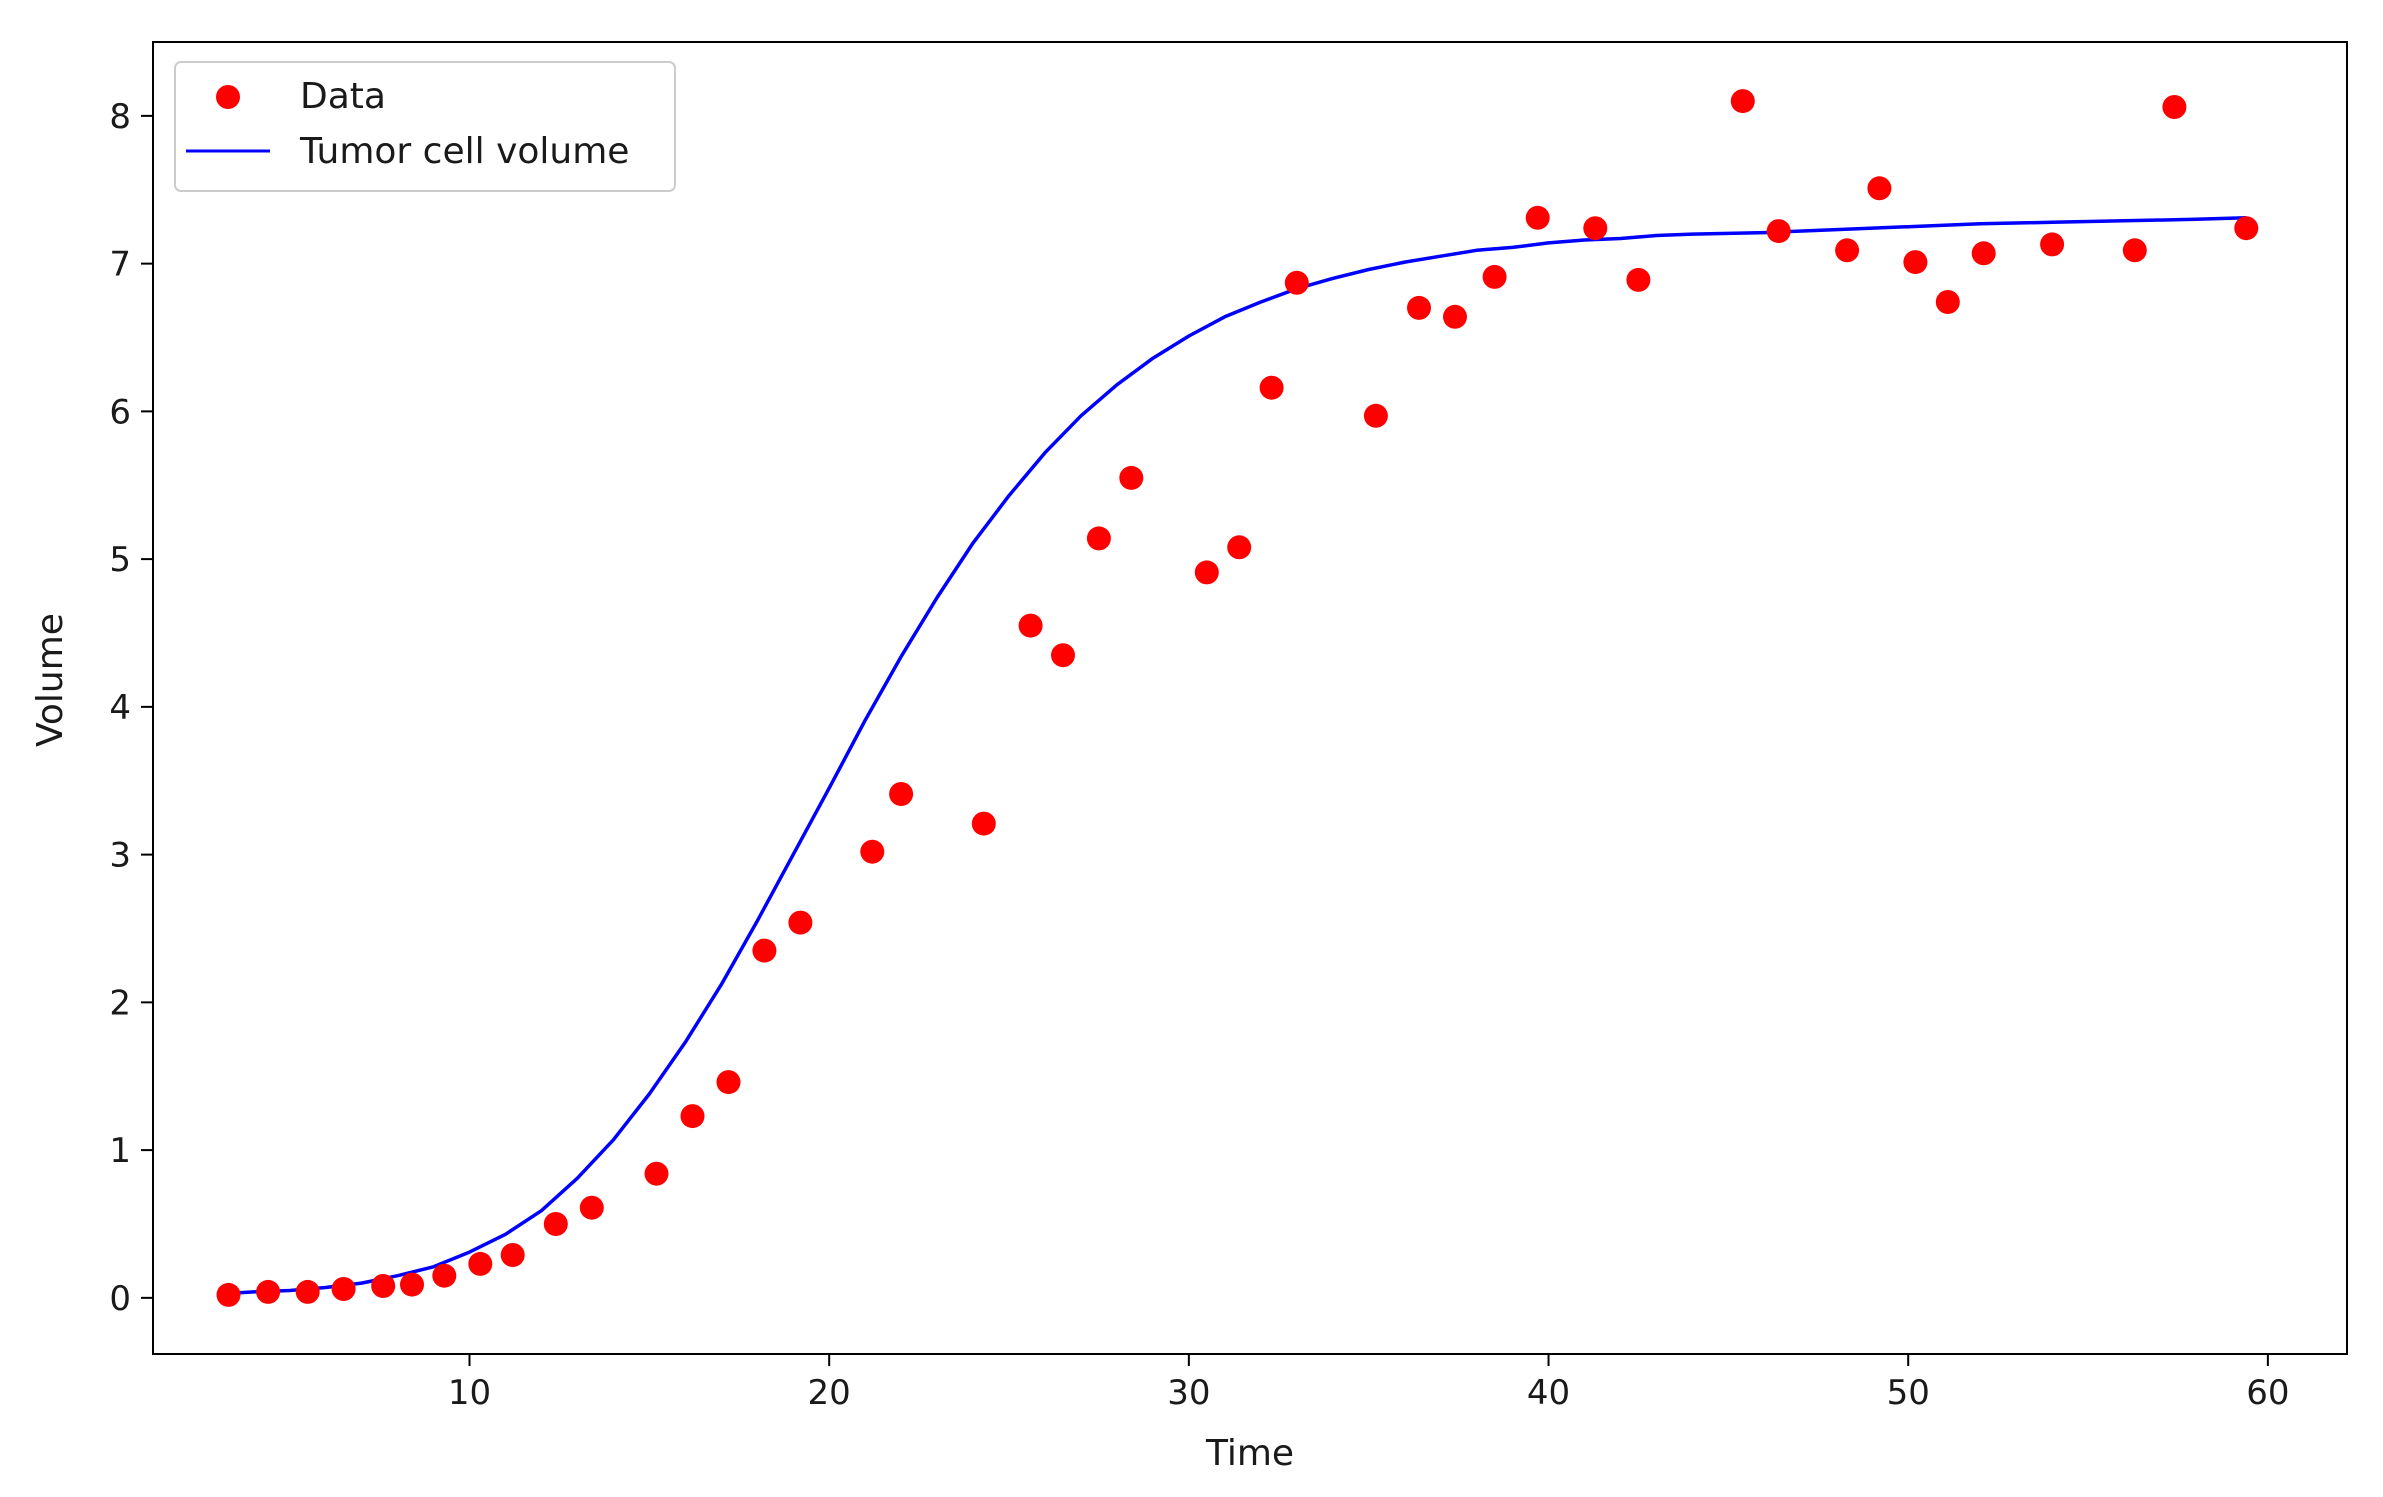 The height and width of the screenshot is (1497, 2383). I want to click on legend-label-data: Data, so click(343, 96).